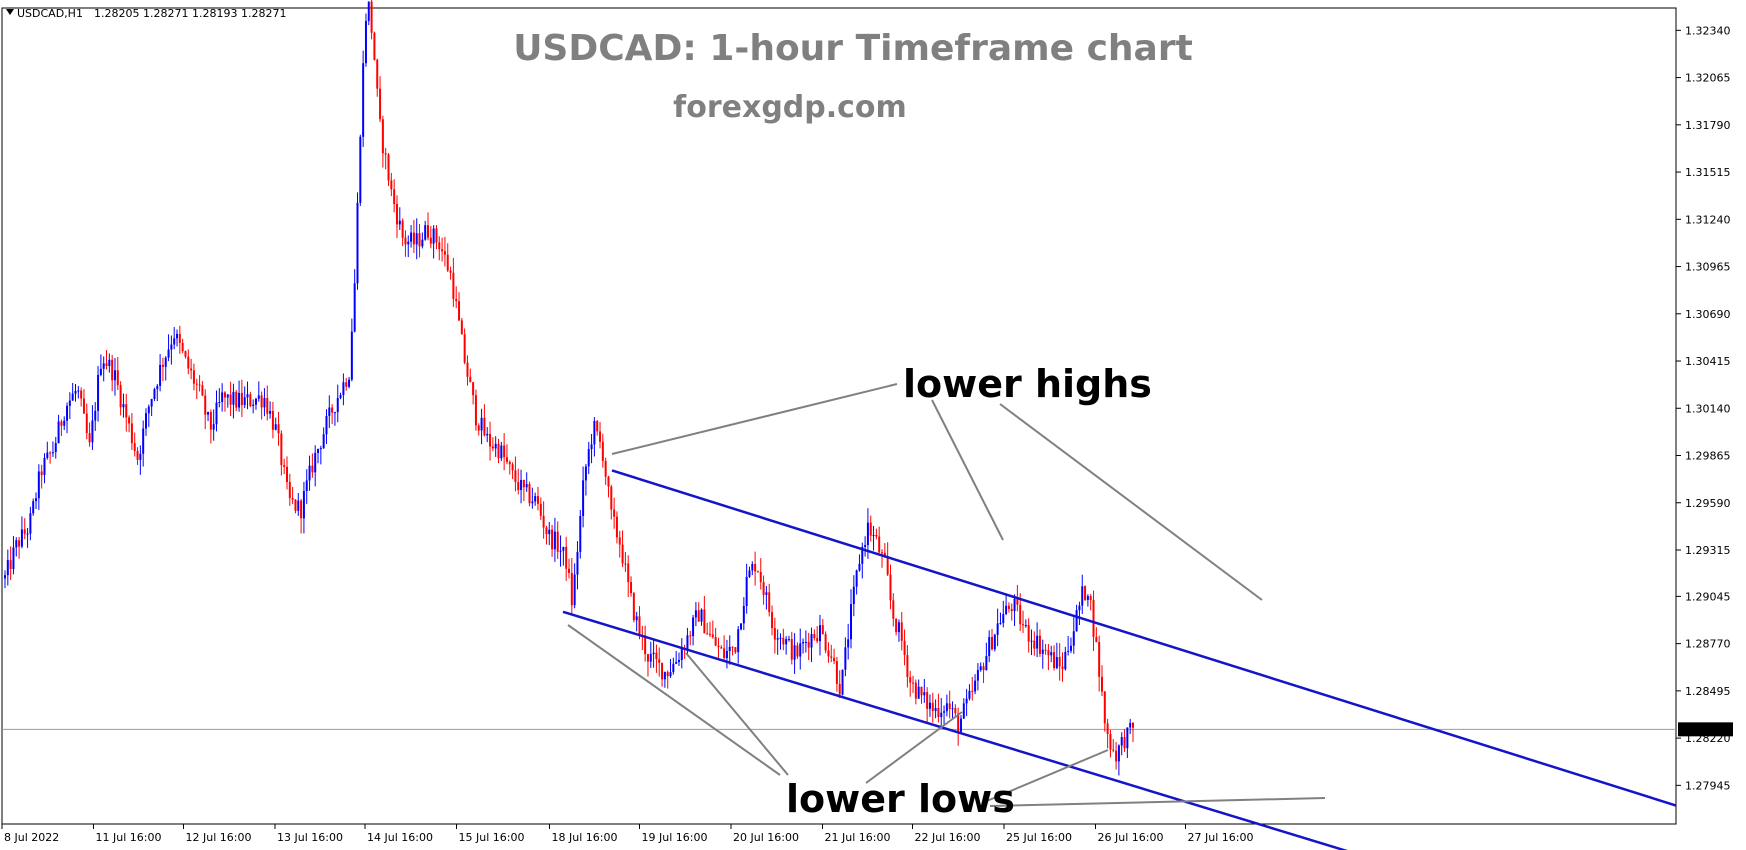  I want to click on time-tick-label: 15 Jul 16:00, so click(492, 837).